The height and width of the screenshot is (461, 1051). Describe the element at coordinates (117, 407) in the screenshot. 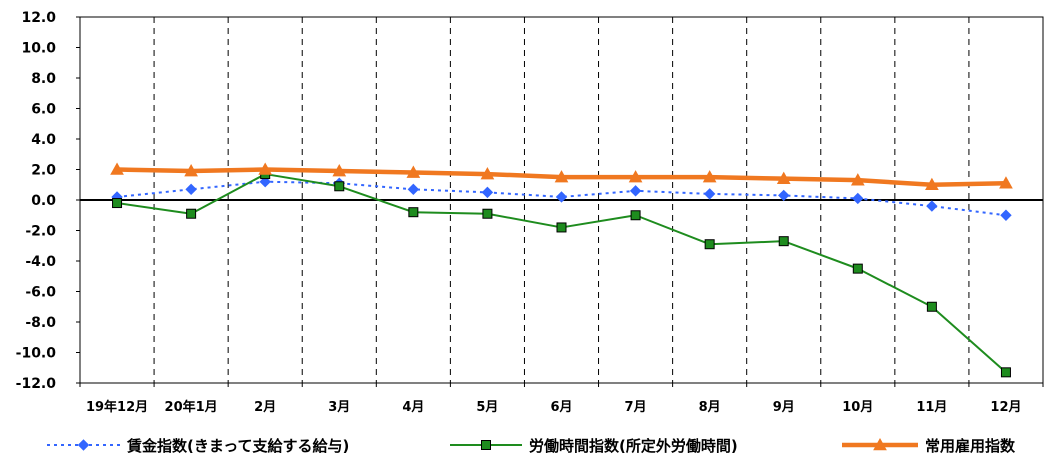

I see `x-tick-label: 19年12月` at that location.